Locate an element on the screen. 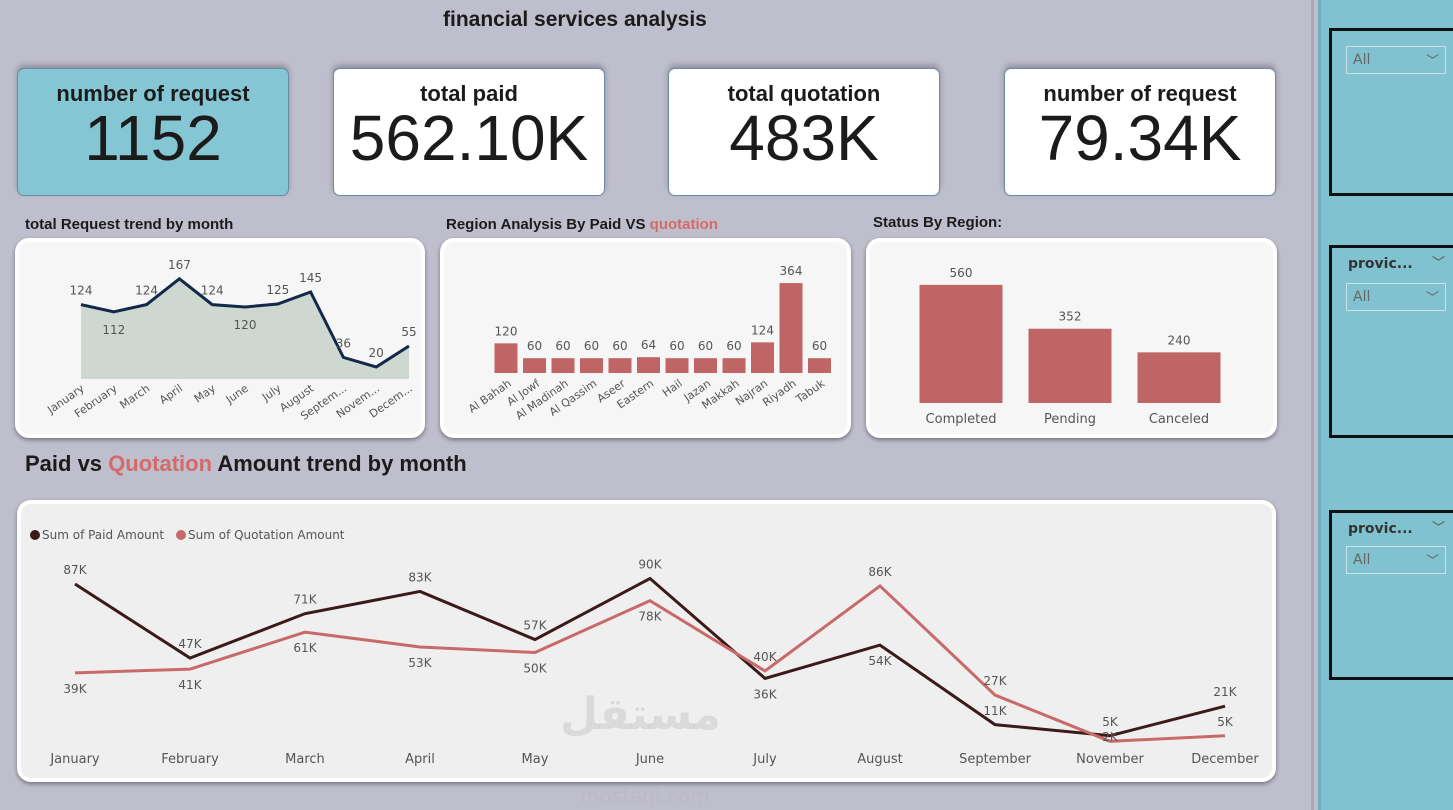 The width and height of the screenshot is (1453, 810). kpi-card-total-paid: total paid 562.10K is located at coordinates (469, 132).